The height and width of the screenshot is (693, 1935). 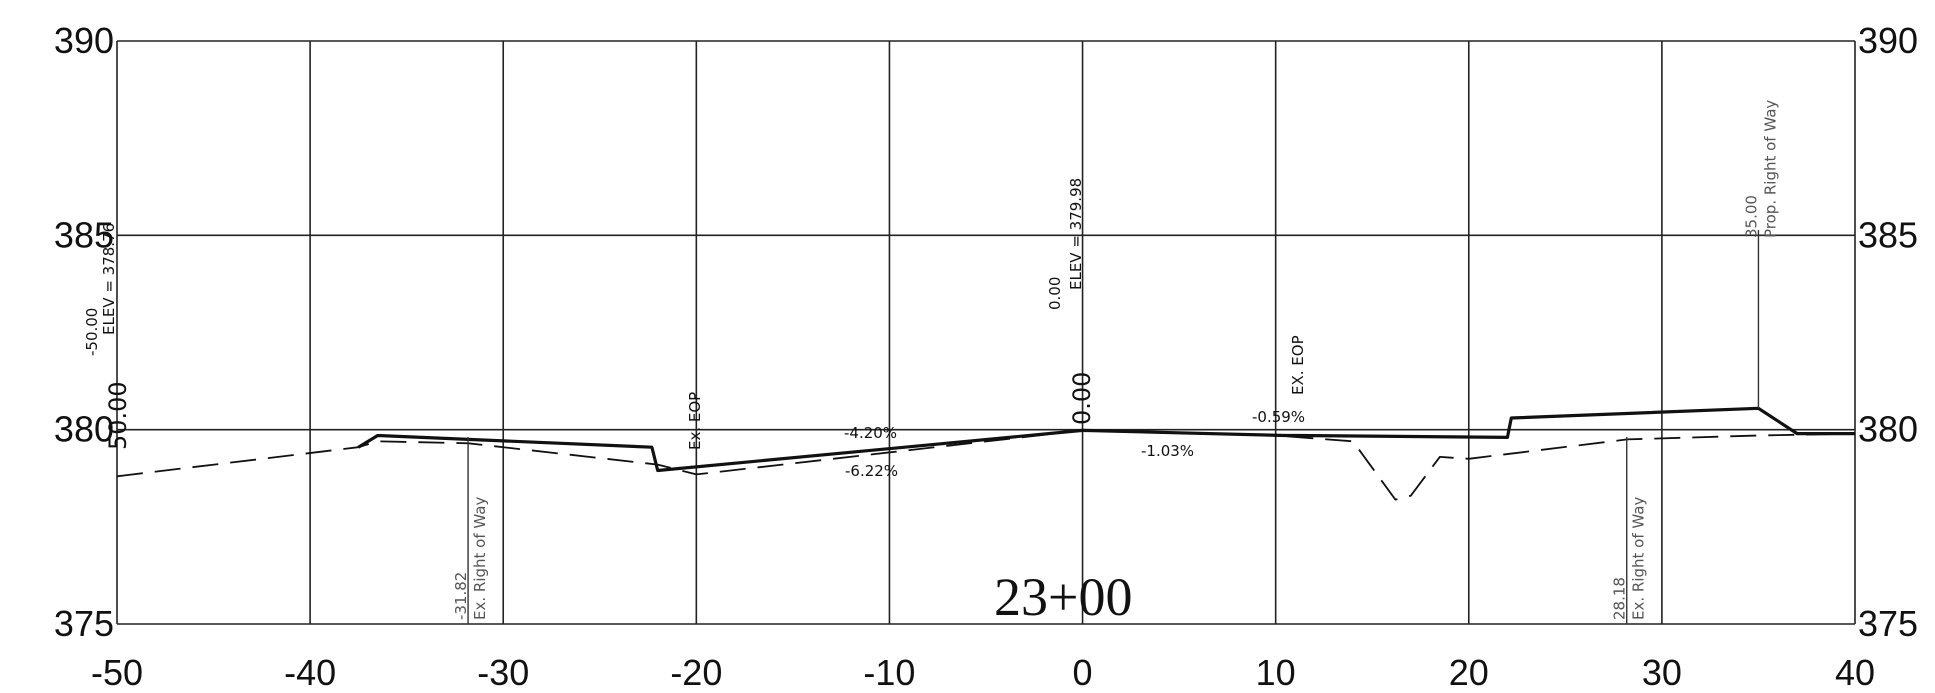 What do you see at coordinates (1083, 672) in the screenshot?
I see `x-tick-label: 0` at bounding box center [1083, 672].